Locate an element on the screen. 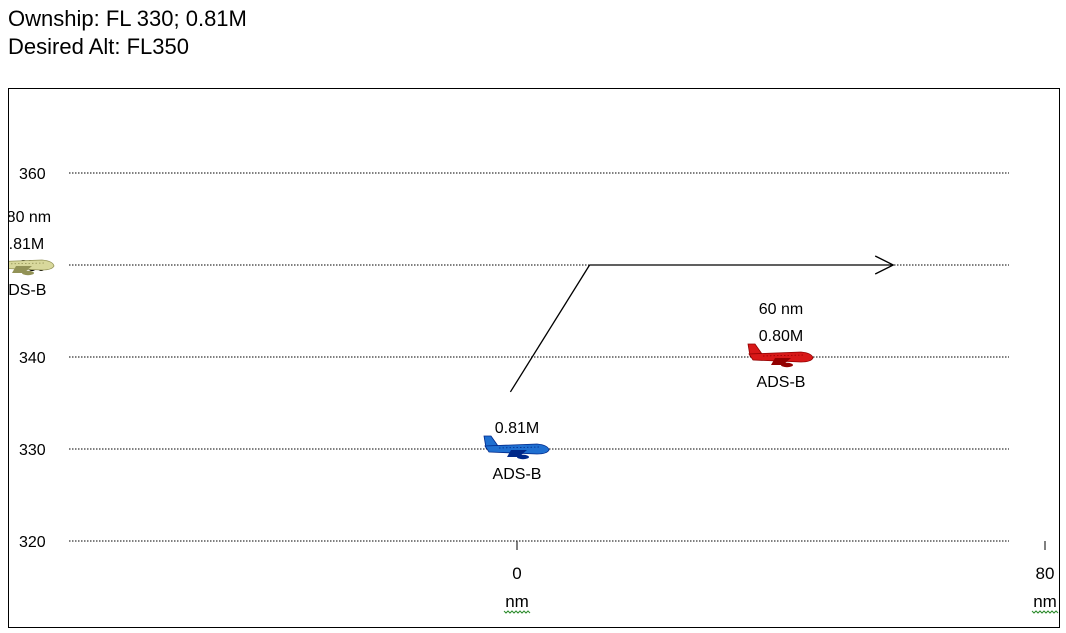 Image resolution: width=1066 pixels, height=633 pixels. altitude-label-320: 320 is located at coordinates (32, 542).